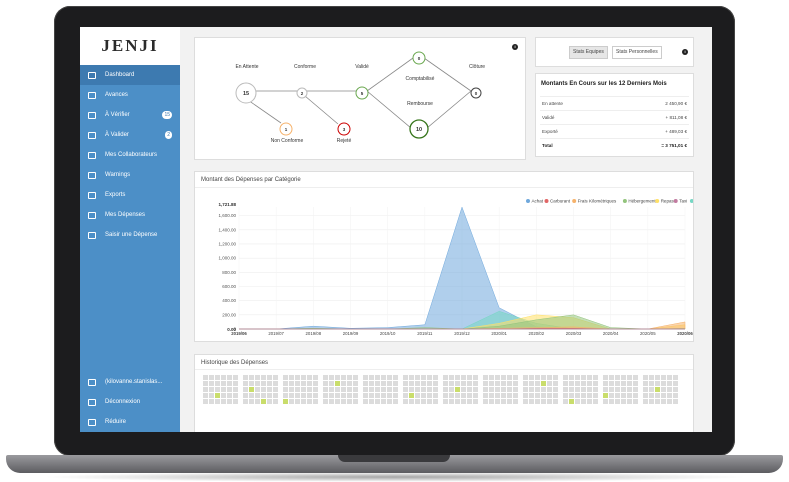  I want to click on sidebar-item-r-duire: Réduire, so click(130, 422).